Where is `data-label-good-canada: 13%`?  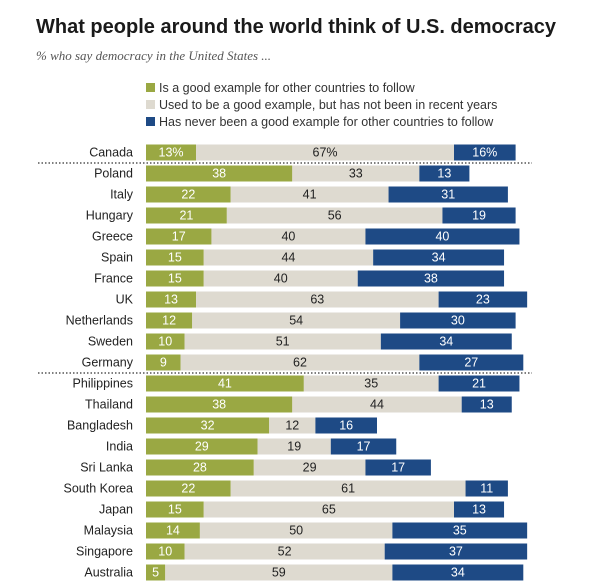
data-label-good-canada: 13% is located at coordinates (171, 153).